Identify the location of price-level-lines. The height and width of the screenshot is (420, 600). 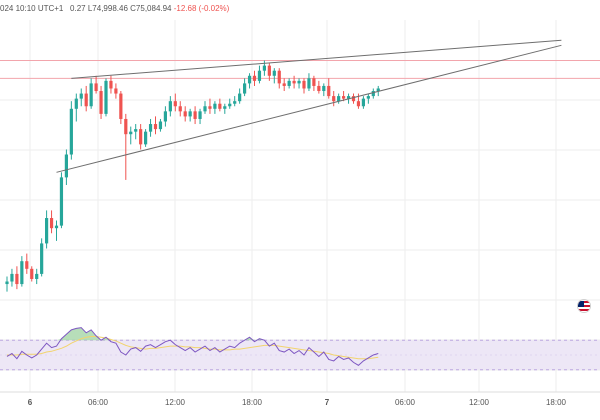
(300, 69).